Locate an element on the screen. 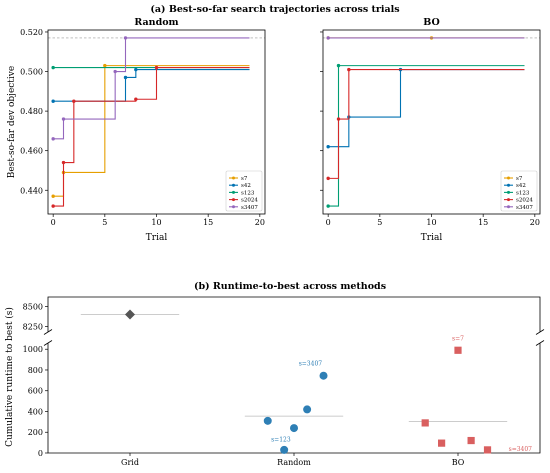 This screenshot has height=473, width=550. y-axis-label: Best-so-far dev objective is located at coordinates (12, 122).